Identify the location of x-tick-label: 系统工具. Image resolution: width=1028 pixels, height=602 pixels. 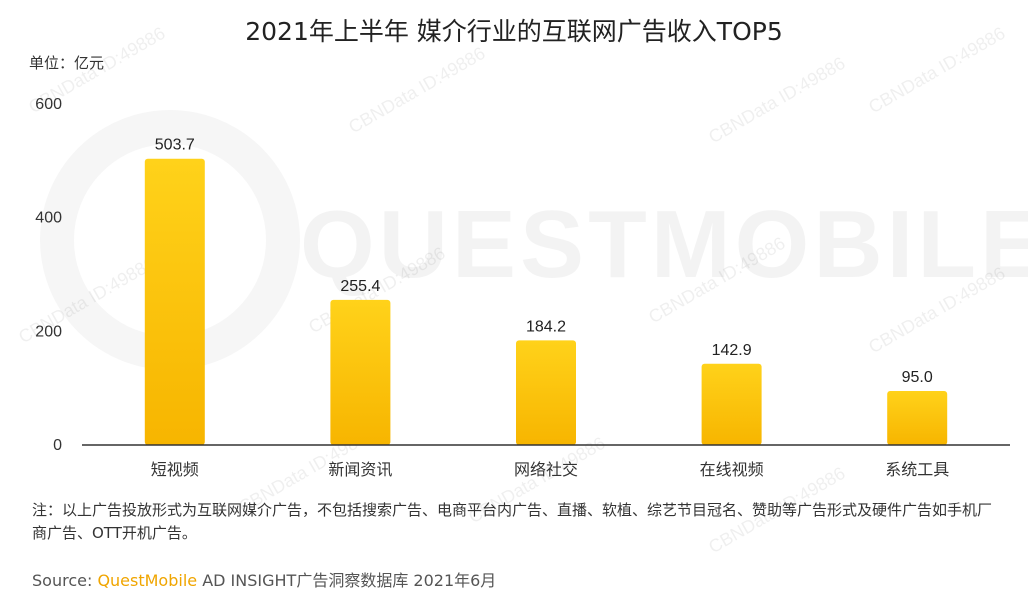
(917, 469).